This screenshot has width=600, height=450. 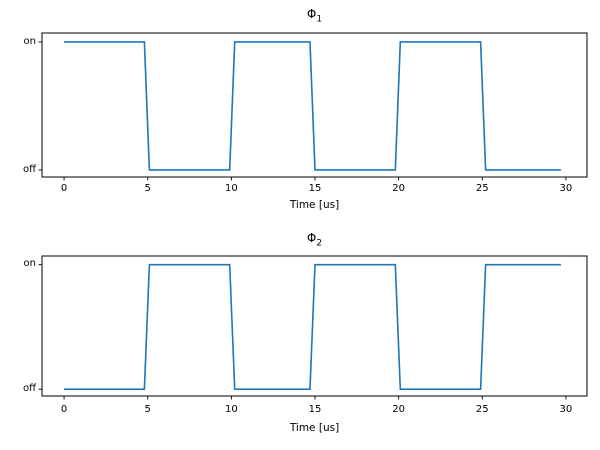 What do you see at coordinates (315, 188) in the screenshot?
I see `subplot1-xtick-label-15: 15` at bounding box center [315, 188].